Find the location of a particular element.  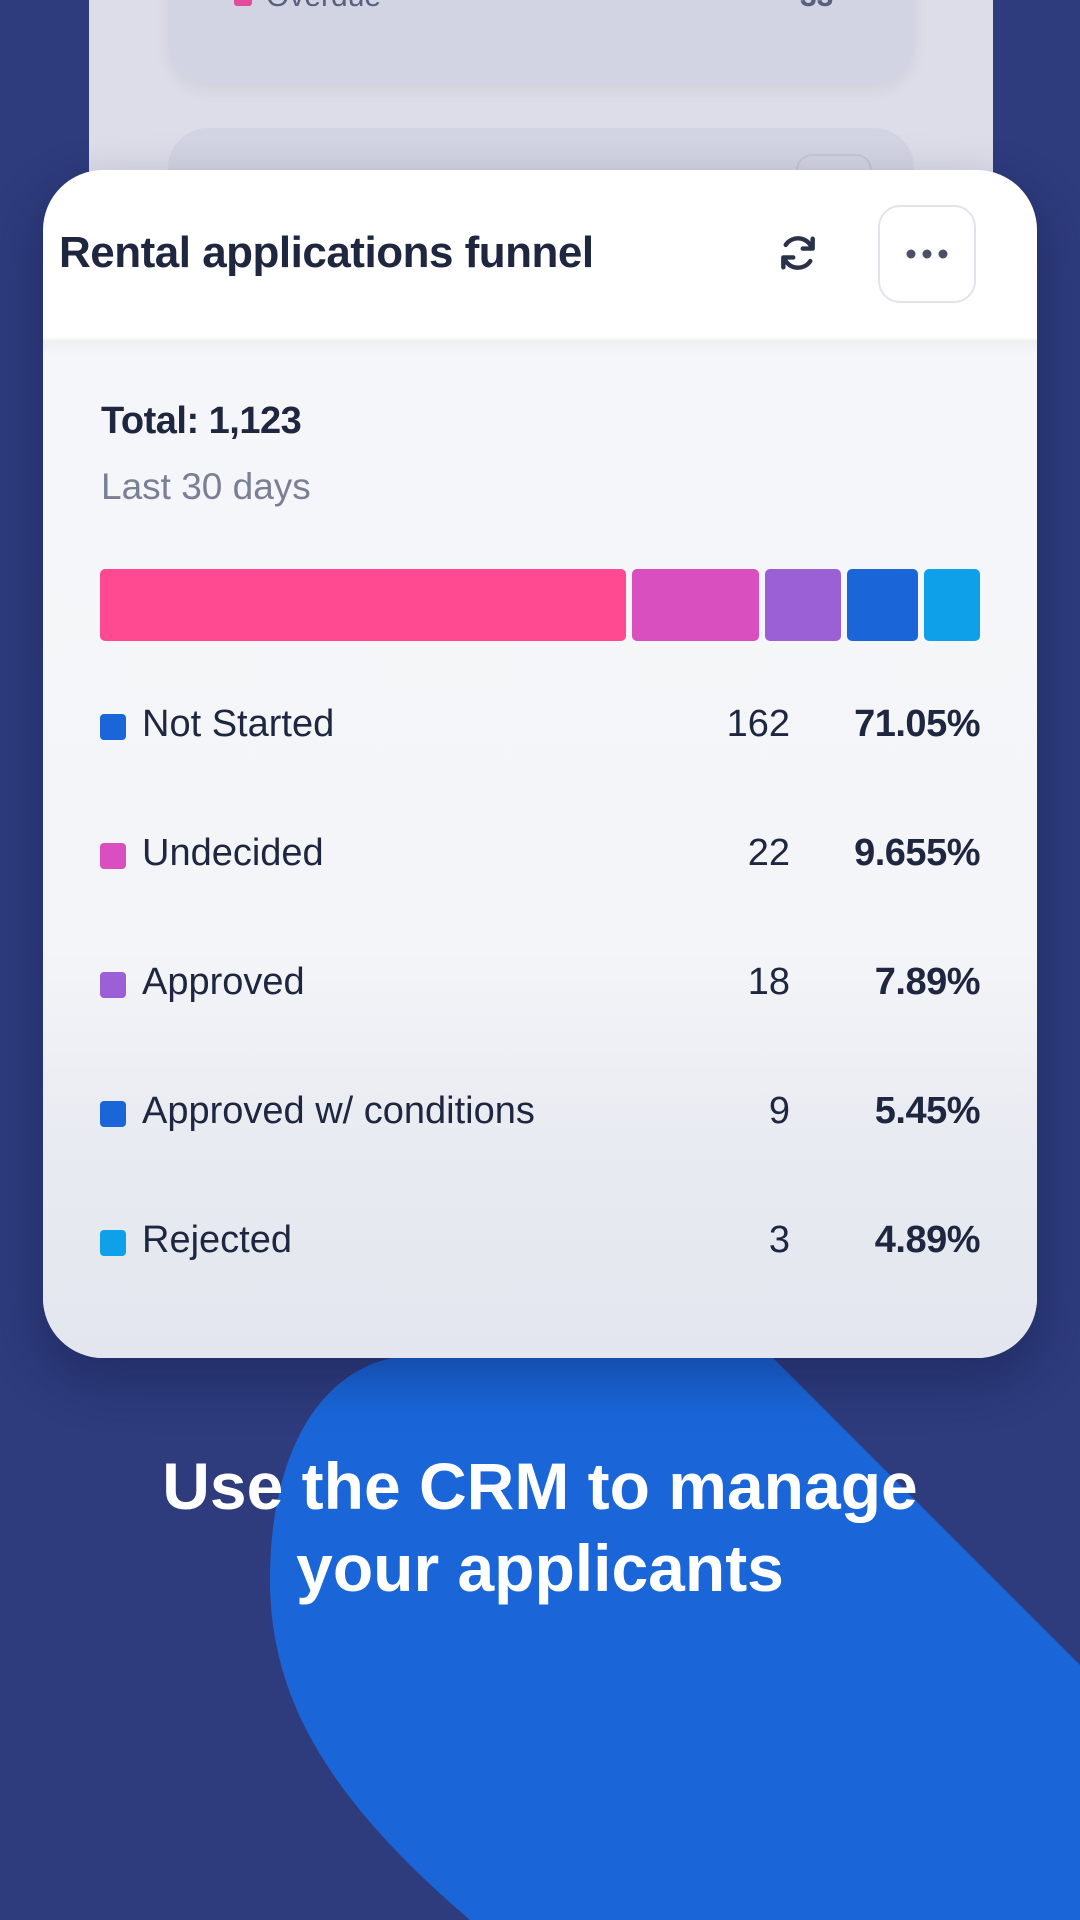

refresh-icon is located at coordinates (798, 253).